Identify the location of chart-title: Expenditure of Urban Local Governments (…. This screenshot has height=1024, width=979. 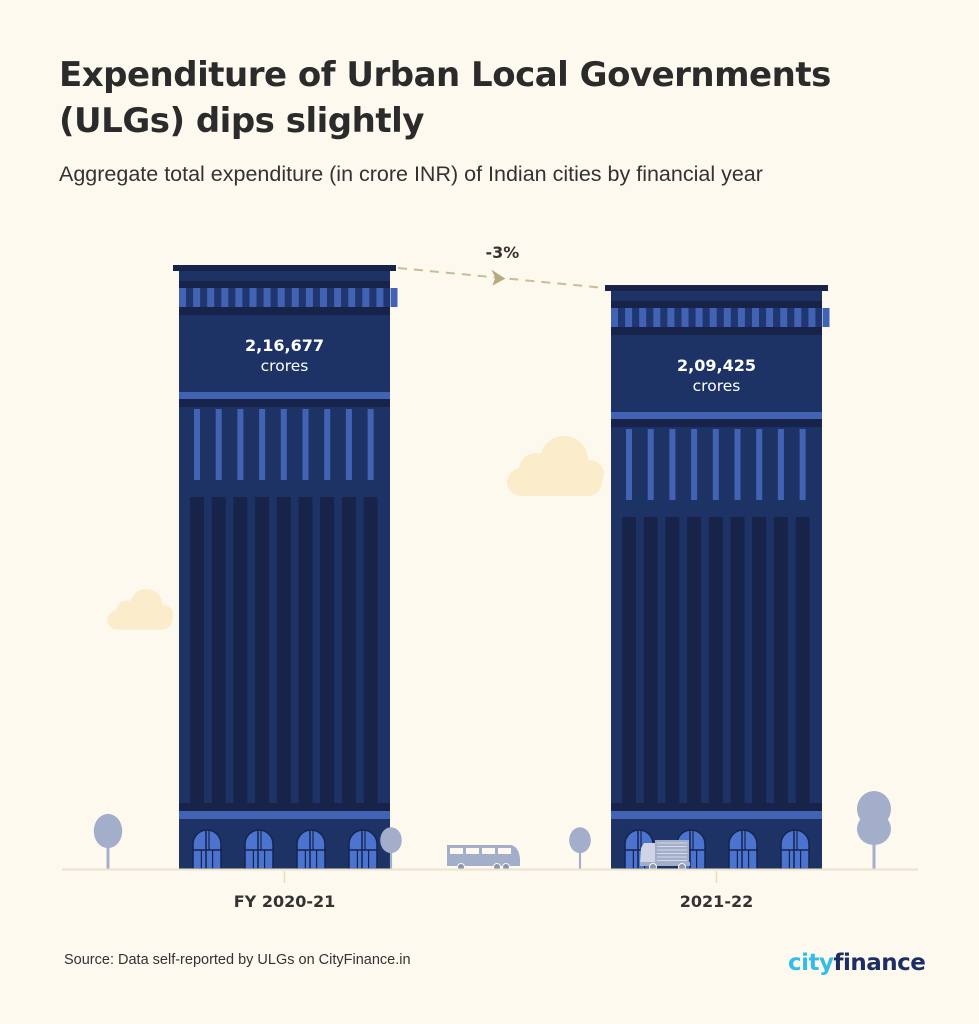
(445, 98).